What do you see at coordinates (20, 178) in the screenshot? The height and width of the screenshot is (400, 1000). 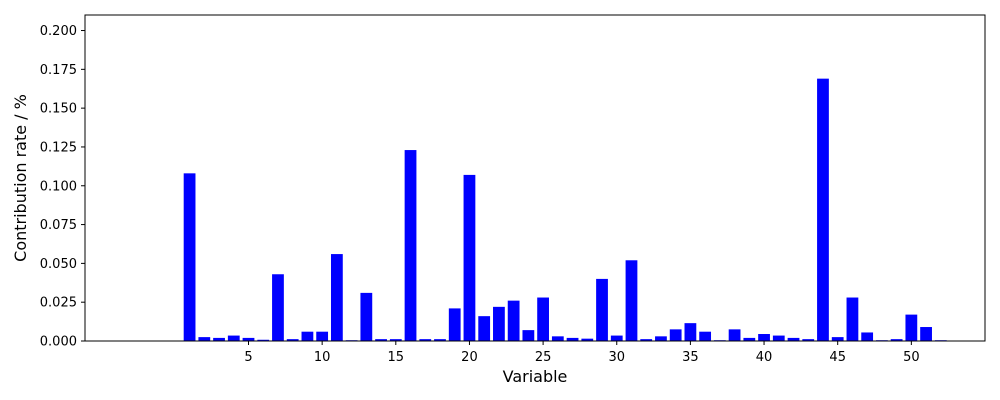 I see `y-axis-title: Contribution rate / %` at bounding box center [20, 178].